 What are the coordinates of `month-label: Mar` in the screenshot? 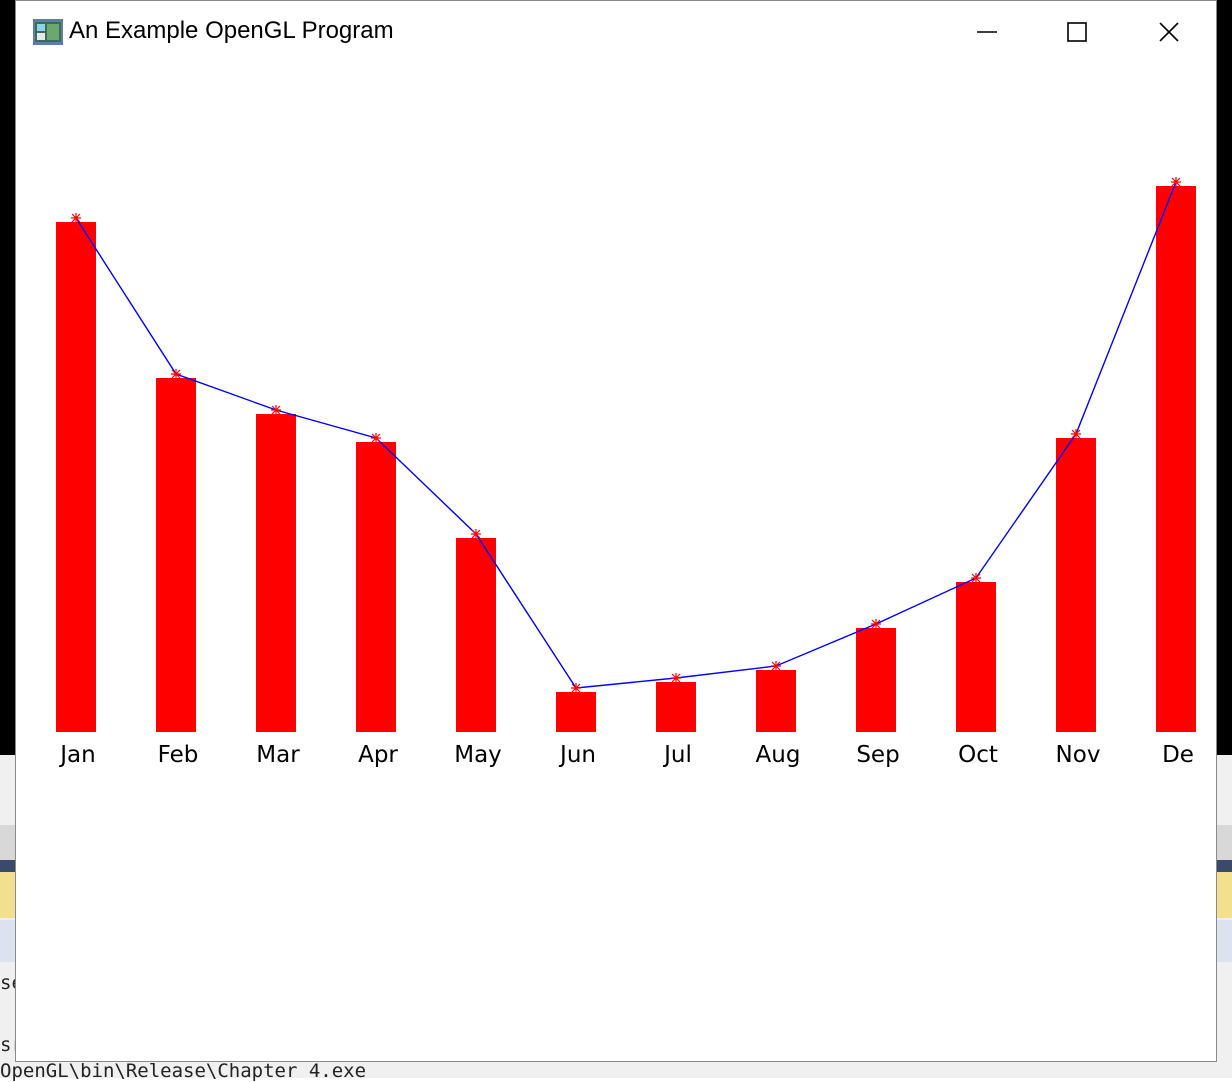 It's located at (278, 755).